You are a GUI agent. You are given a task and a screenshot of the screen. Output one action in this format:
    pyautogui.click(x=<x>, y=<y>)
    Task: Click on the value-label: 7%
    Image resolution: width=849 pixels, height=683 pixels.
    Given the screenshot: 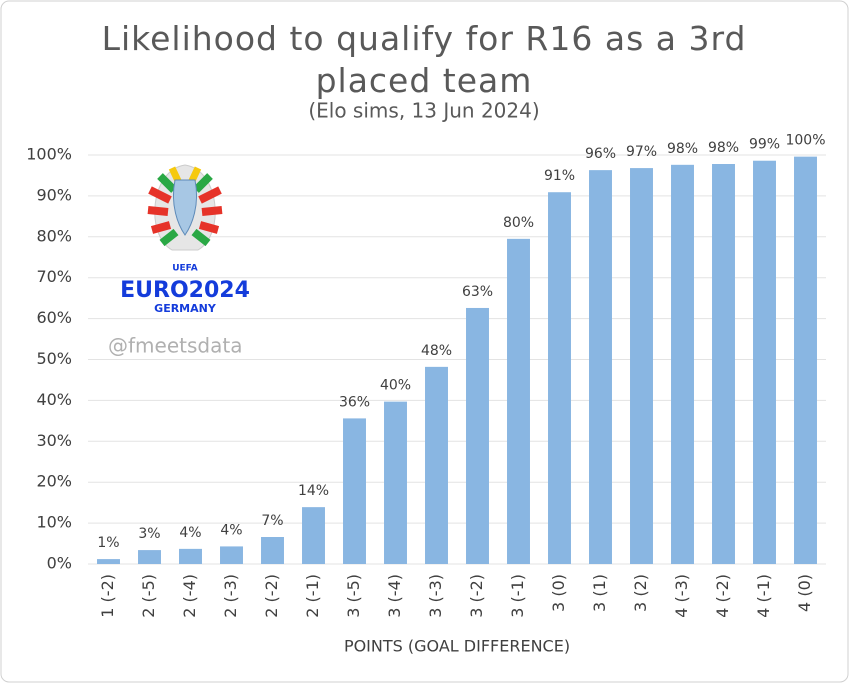 What is the action you would take?
    pyautogui.click(x=272, y=521)
    